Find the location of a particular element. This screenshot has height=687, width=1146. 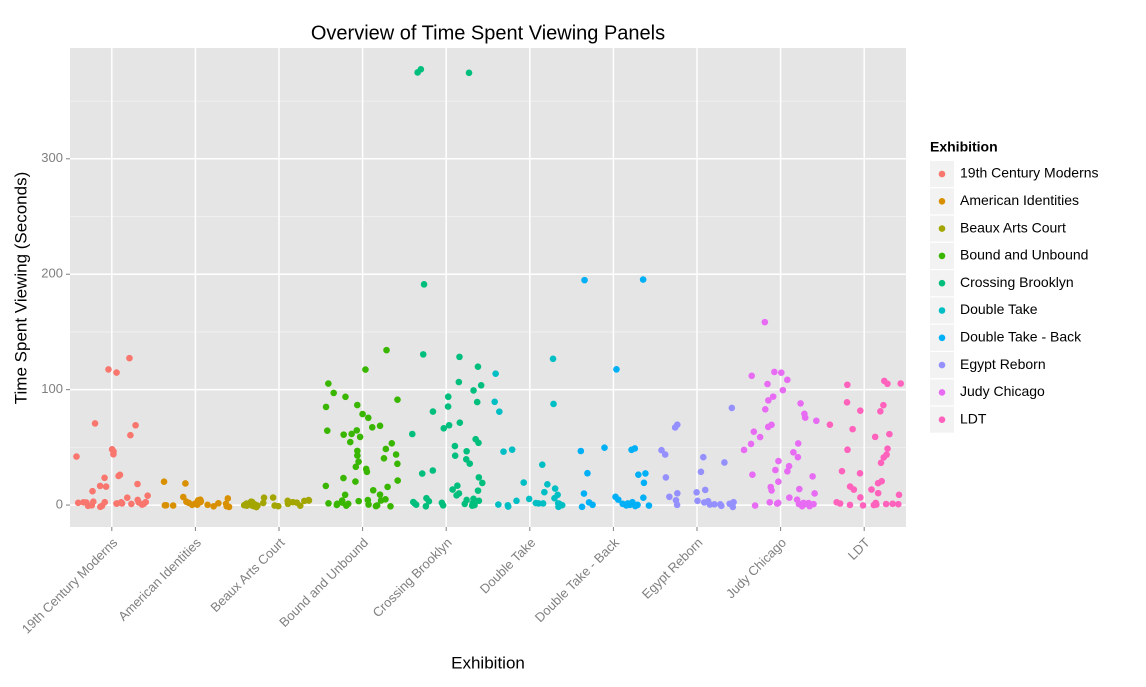

legend-label: Double Take is located at coordinates (999, 309).